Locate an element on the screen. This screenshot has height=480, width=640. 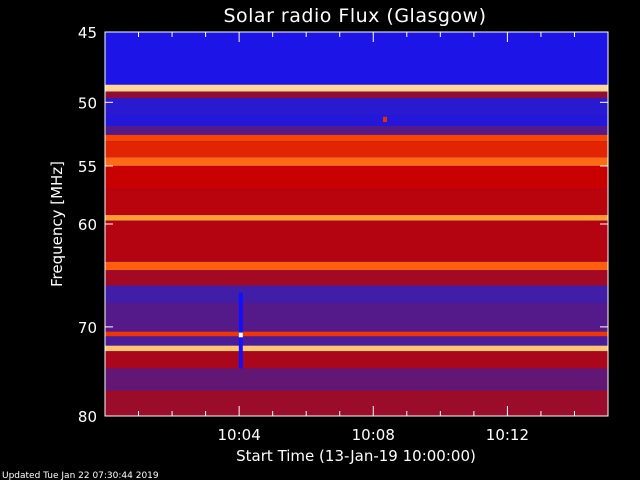
x-tick-label: 10:04 is located at coordinates (239, 435).